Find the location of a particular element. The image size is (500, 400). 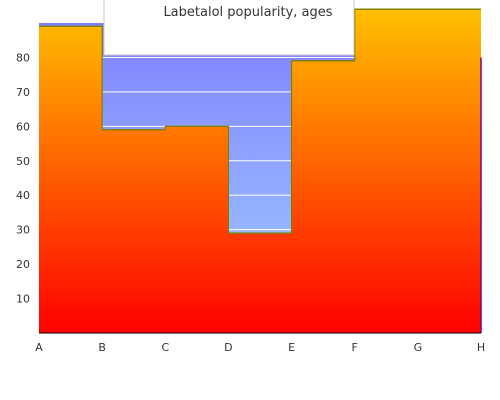

x-tick-label-E: E is located at coordinates (291, 347).